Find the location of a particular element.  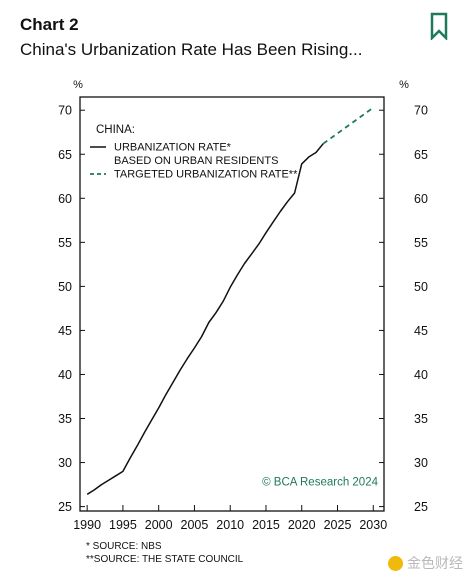

y-tick-label-right: 65 is located at coordinates (421, 155).